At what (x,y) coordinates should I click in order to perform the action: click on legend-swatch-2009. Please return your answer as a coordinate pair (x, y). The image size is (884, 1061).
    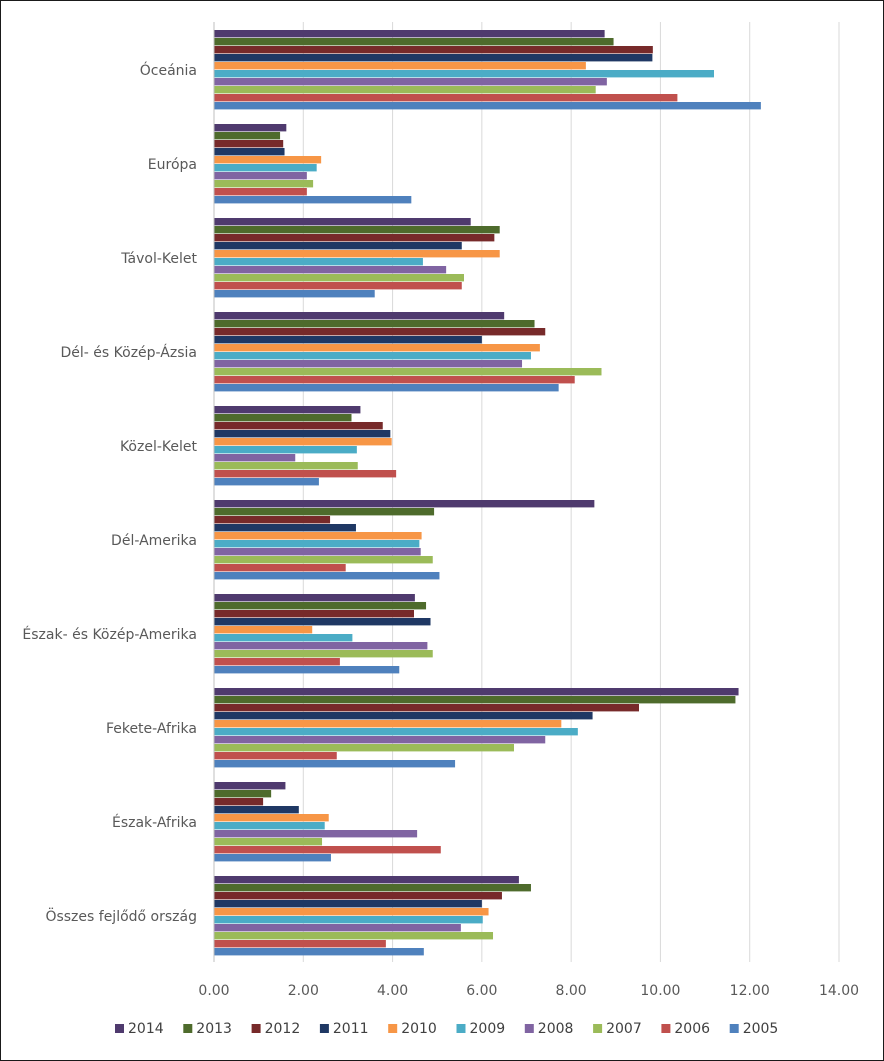
    Looking at the image, I should click on (461, 1028).